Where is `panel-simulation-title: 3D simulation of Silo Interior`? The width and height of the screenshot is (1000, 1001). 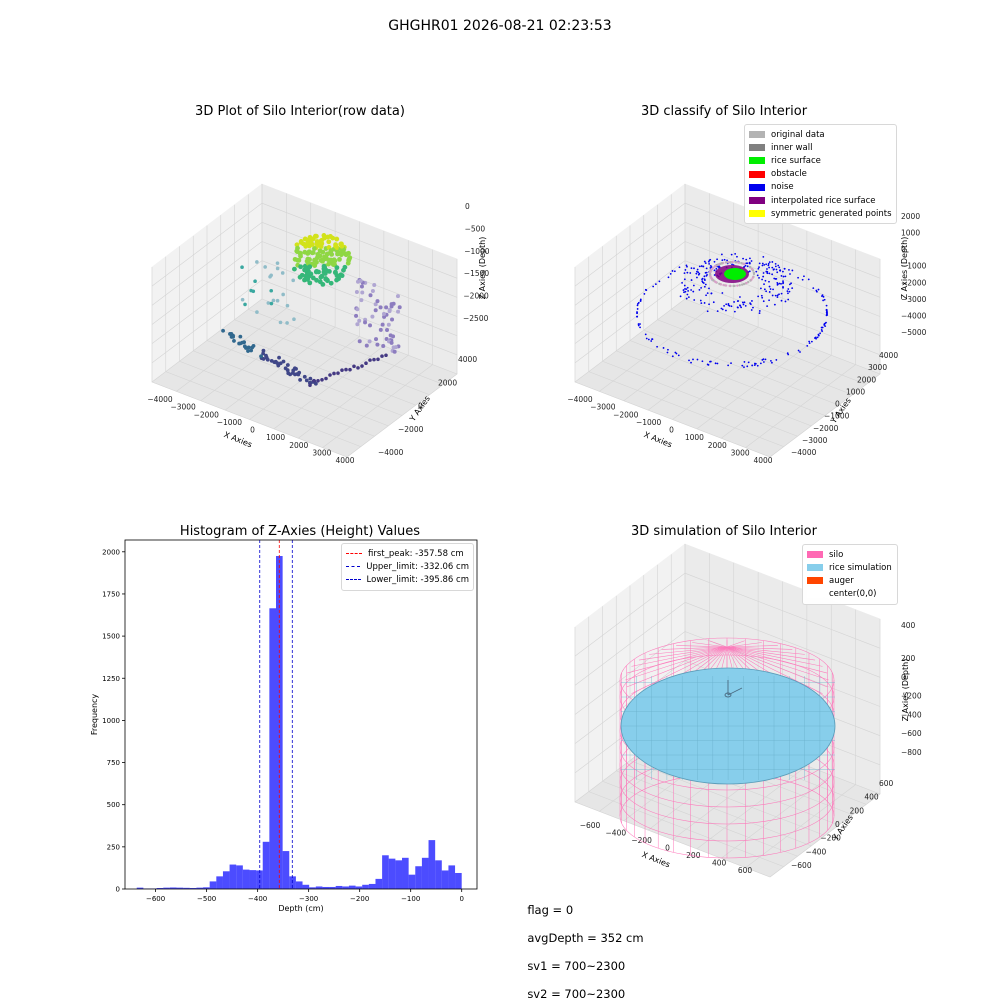
panel-simulation-title: 3D simulation of Silo Interior is located at coordinates (724, 531).